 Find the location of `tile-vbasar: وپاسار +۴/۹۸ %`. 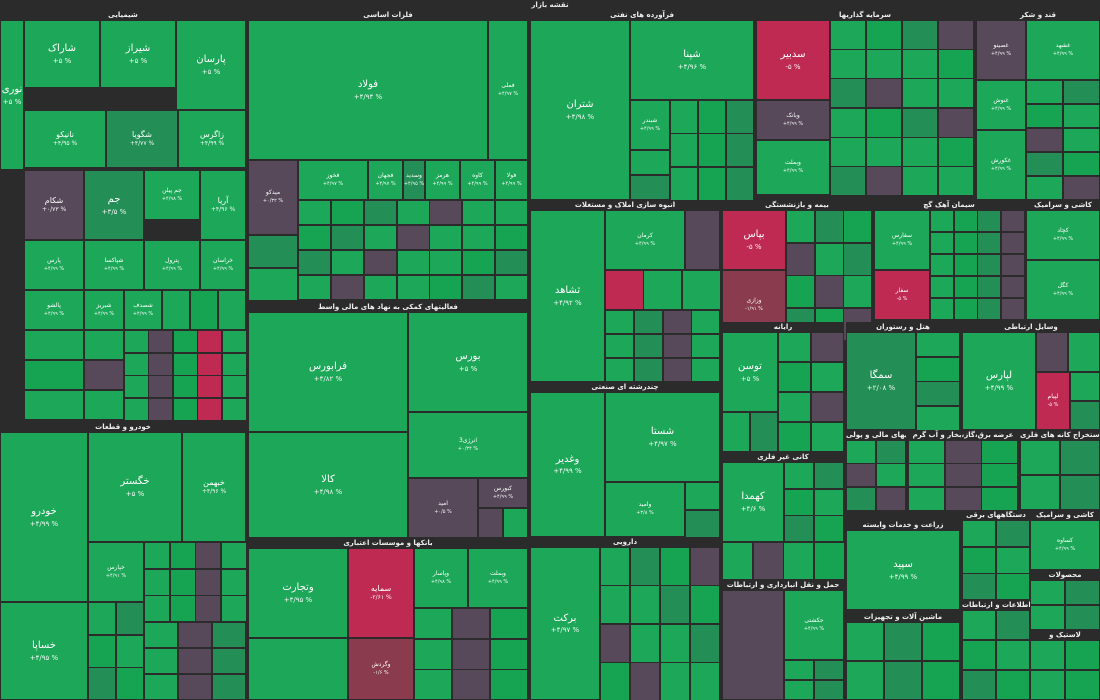

tile-vbasar: وپاسار +۴/۹۸ % is located at coordinates (441, 578).